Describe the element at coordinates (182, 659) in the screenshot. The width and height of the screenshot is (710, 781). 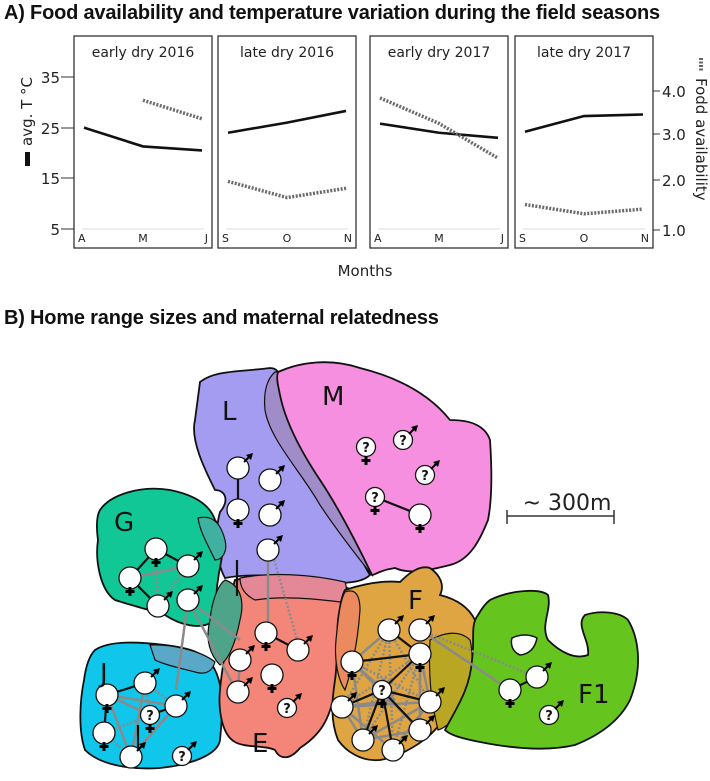
I see `territory-overlap-GJ` at that location.